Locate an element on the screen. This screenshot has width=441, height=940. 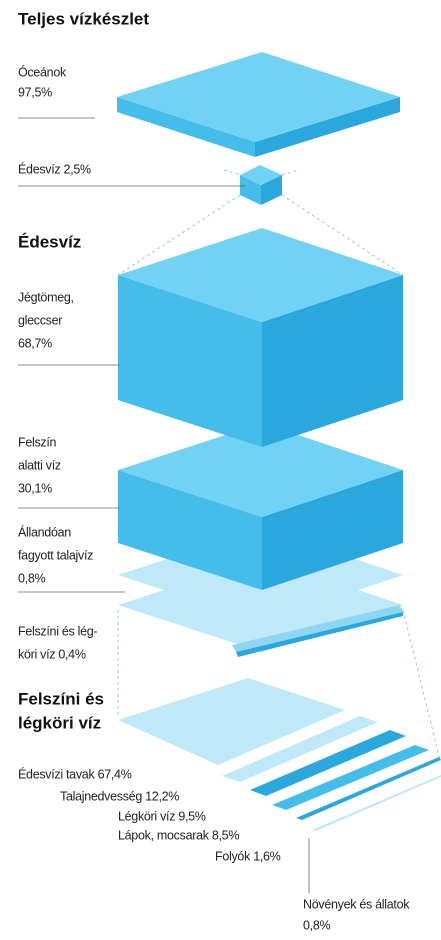
small-cube-top is located at coordinates (261, 175).